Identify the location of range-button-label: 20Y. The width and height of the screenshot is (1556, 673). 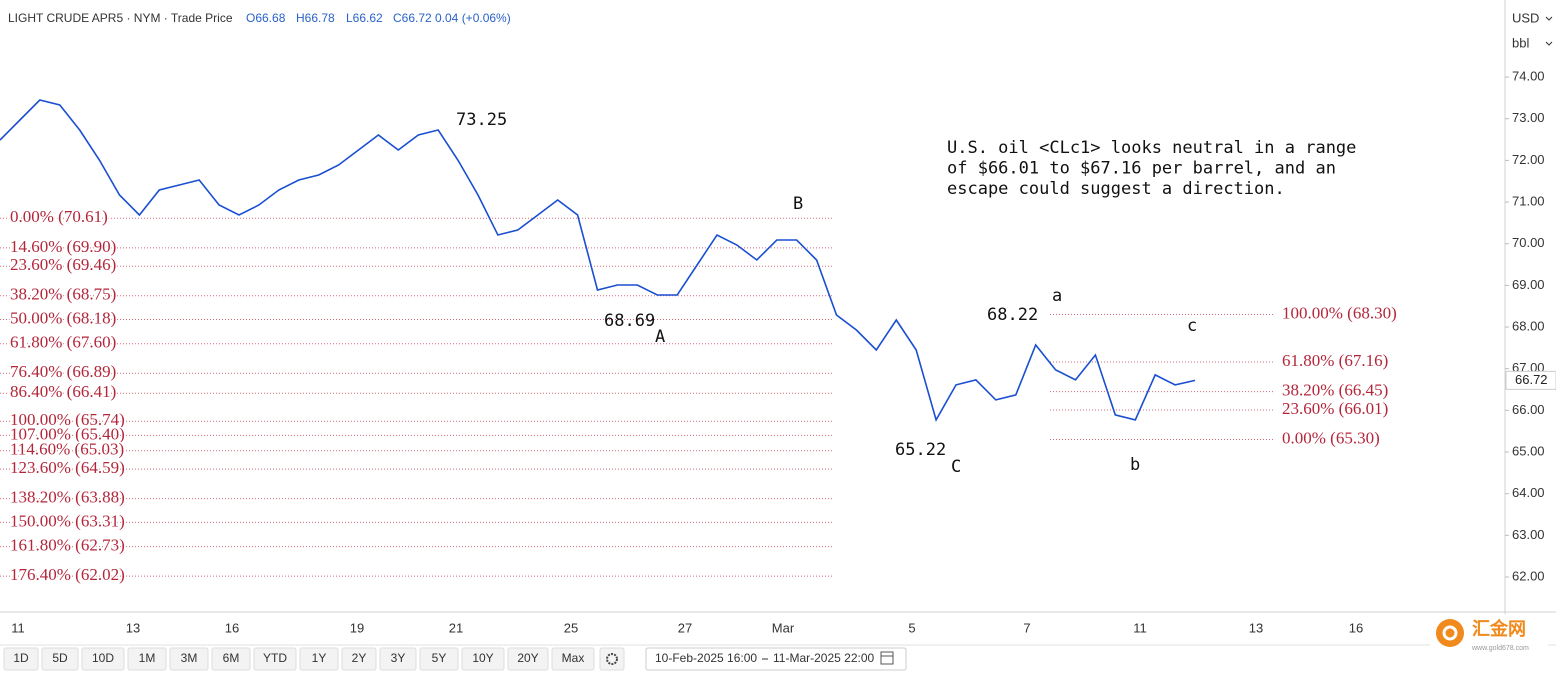
(527, 658).